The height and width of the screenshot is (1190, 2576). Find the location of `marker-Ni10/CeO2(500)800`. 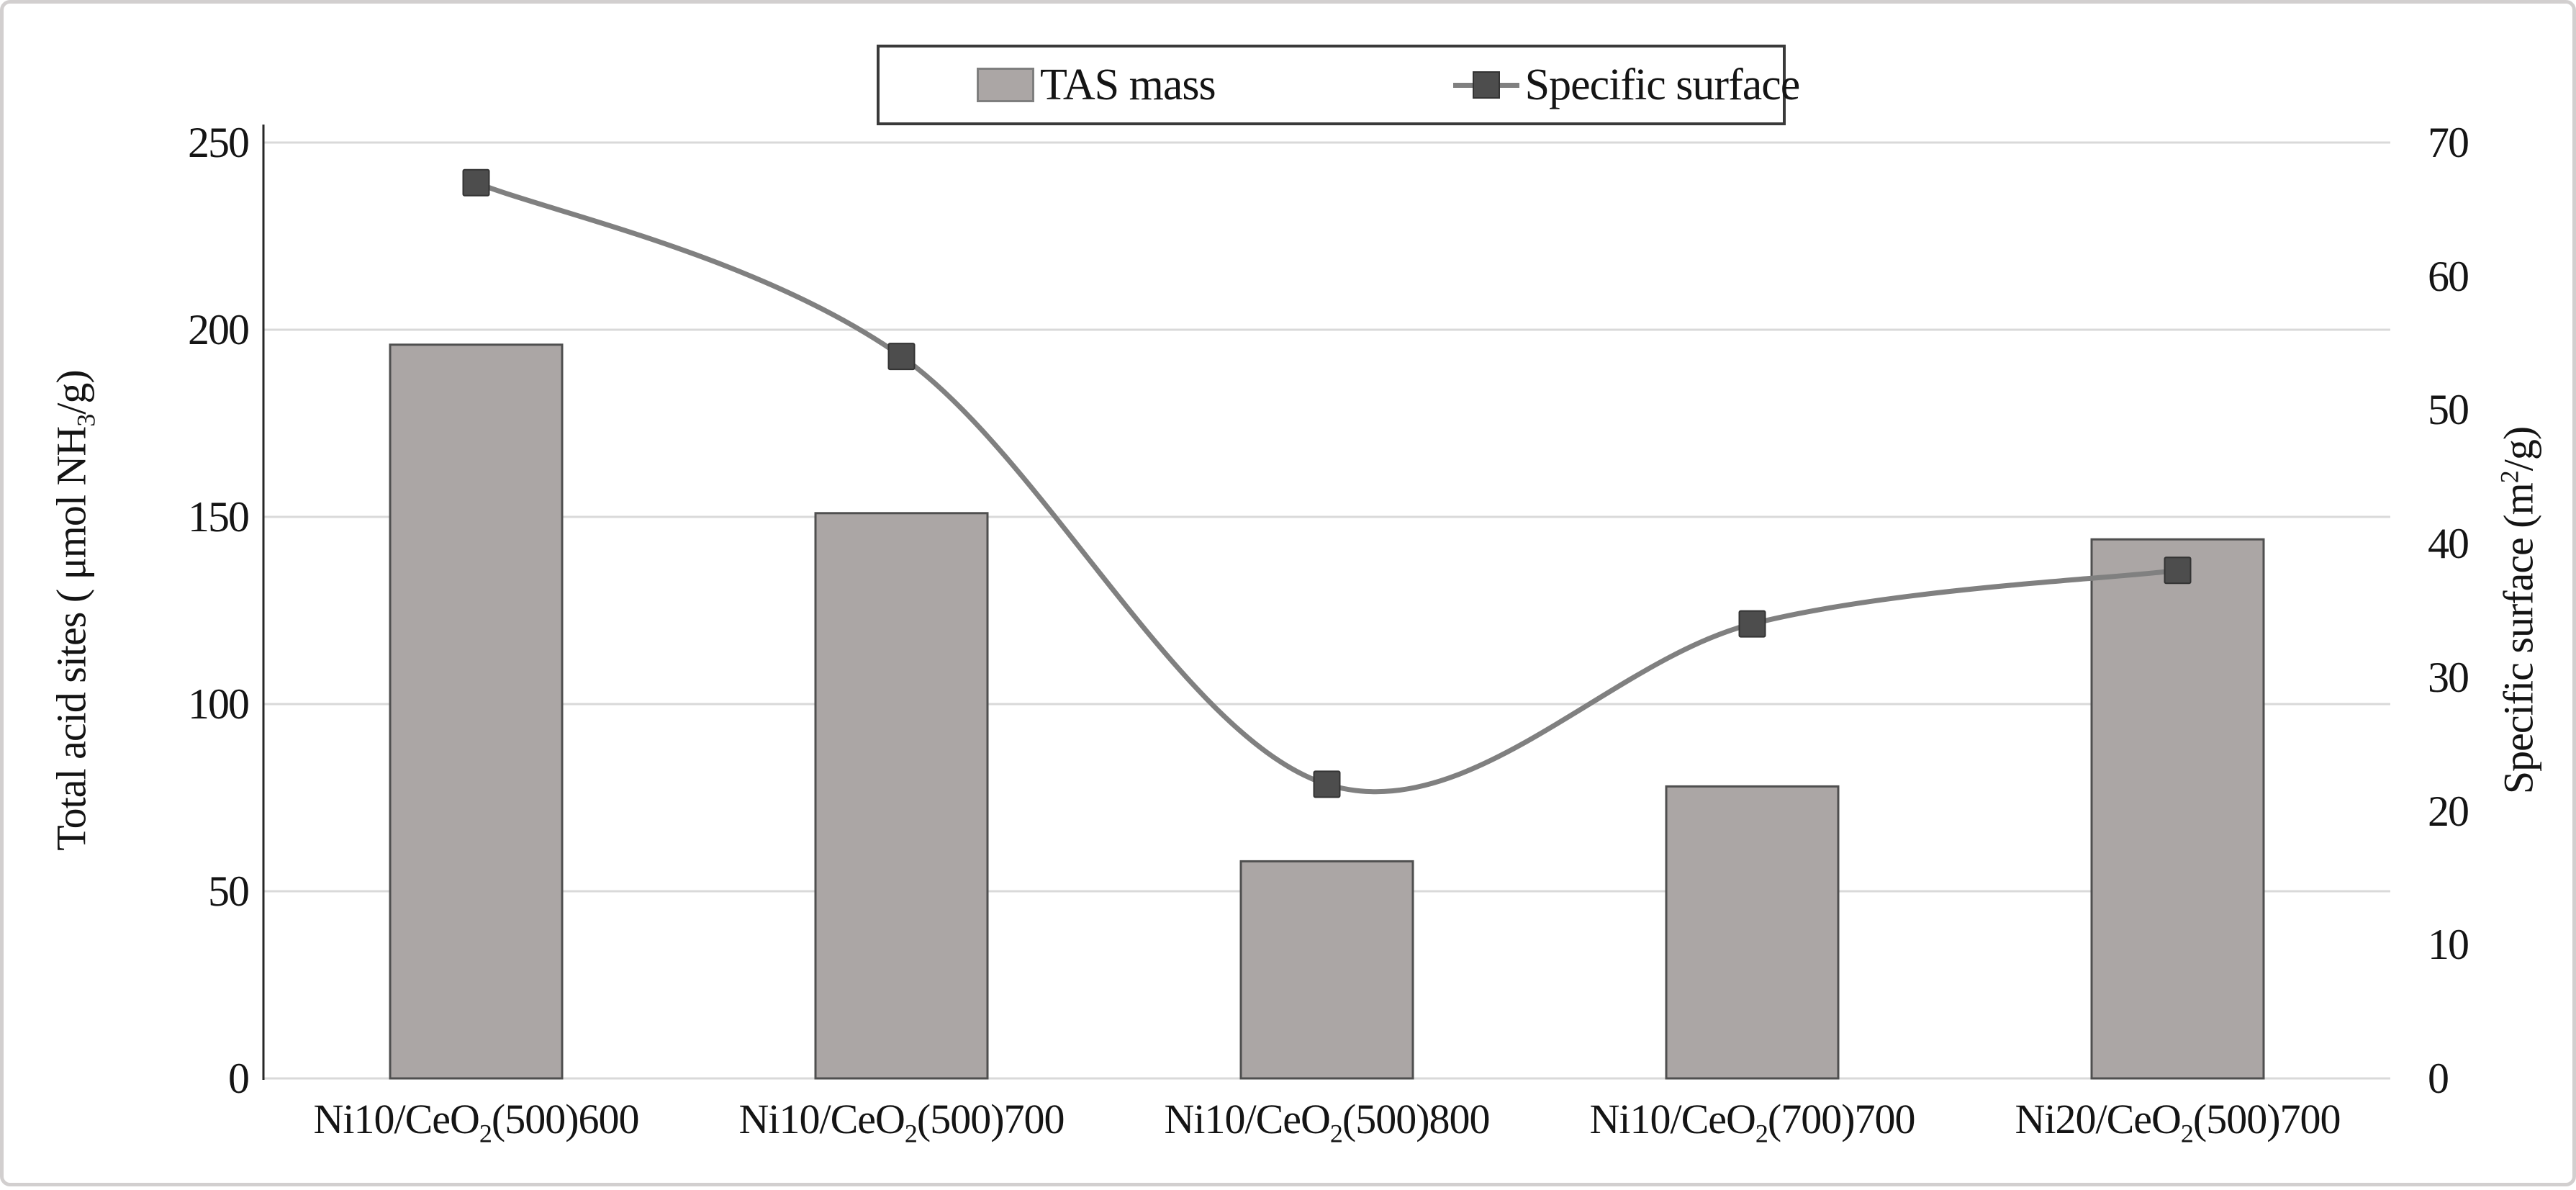

marker-Ni10/CeO2(500)800 is located at coordinates (1327, 784).